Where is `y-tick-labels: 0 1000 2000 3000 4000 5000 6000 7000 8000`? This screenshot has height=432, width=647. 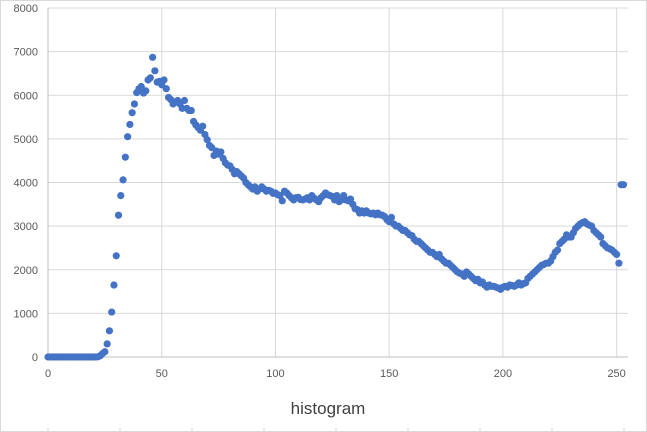
y-tick-labels: 0 1000 2000 3000 4000 5000 6000 7000 8000 is located at coordinates (26, 183).